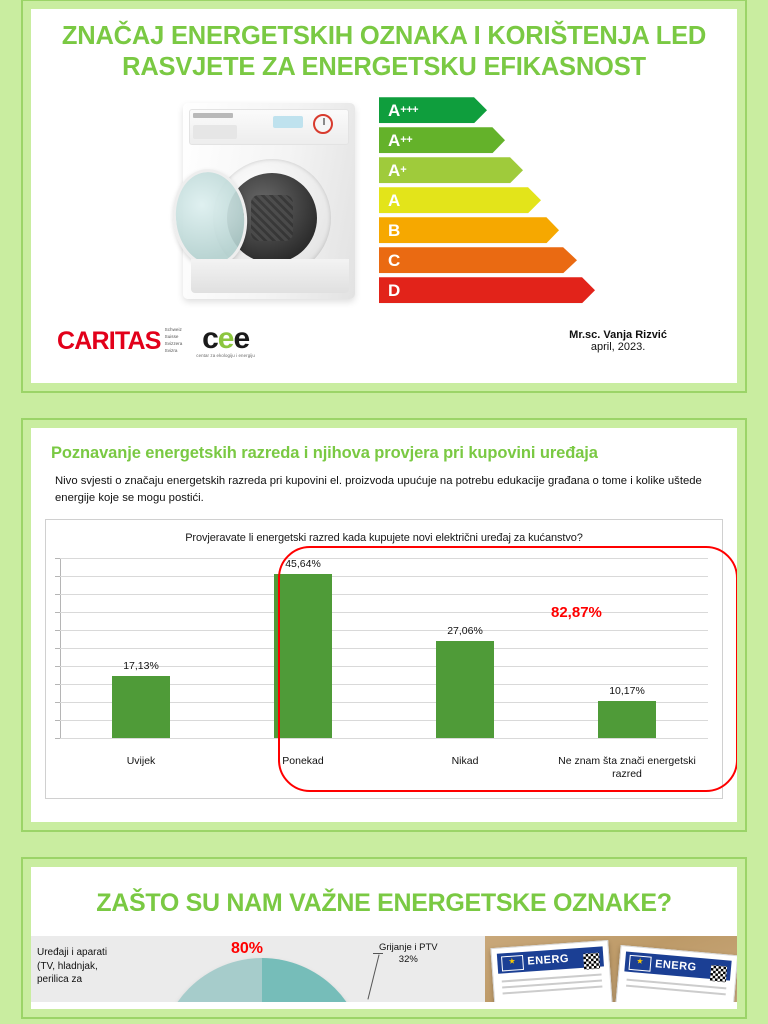 The width and height of the screenshot is (768, 1024). Describe the element at coordinates (272, 218) in the screenshot. I see `washer-drum` at that location.